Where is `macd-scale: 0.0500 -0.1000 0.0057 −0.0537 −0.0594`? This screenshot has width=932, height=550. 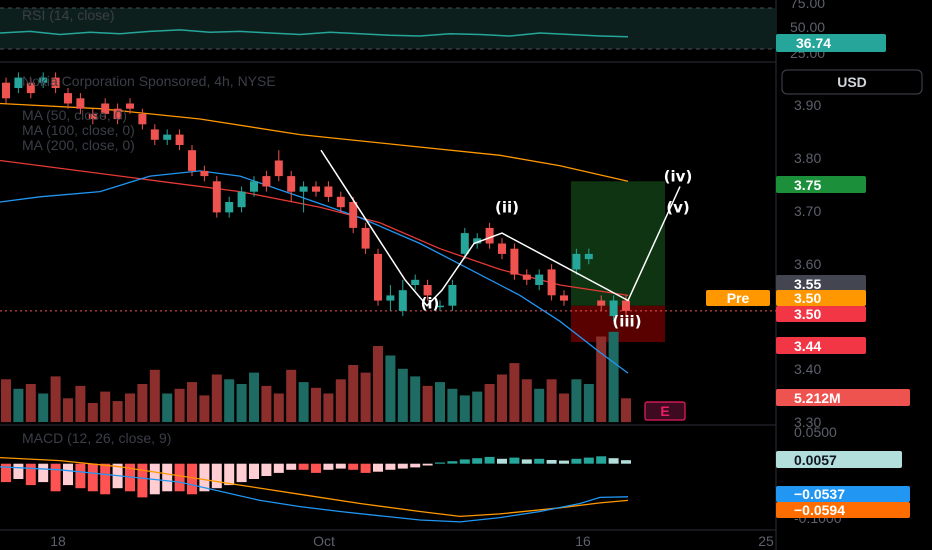
macd-scale: 0.0500 -0.1000 0.0057 −0.0537 −0.0594 is located at coordinates (843, 475).